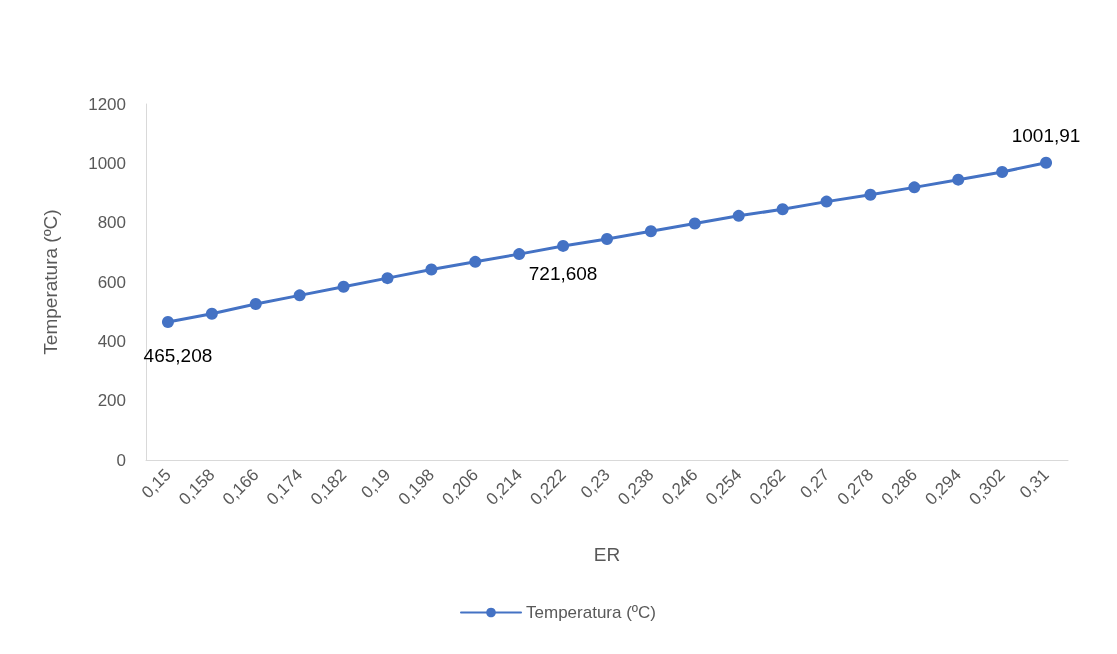  What do you see at coordinates (107, 163) in the screenshot?
I see `y-tick-label: 1000` at bounding box center [107, 163].